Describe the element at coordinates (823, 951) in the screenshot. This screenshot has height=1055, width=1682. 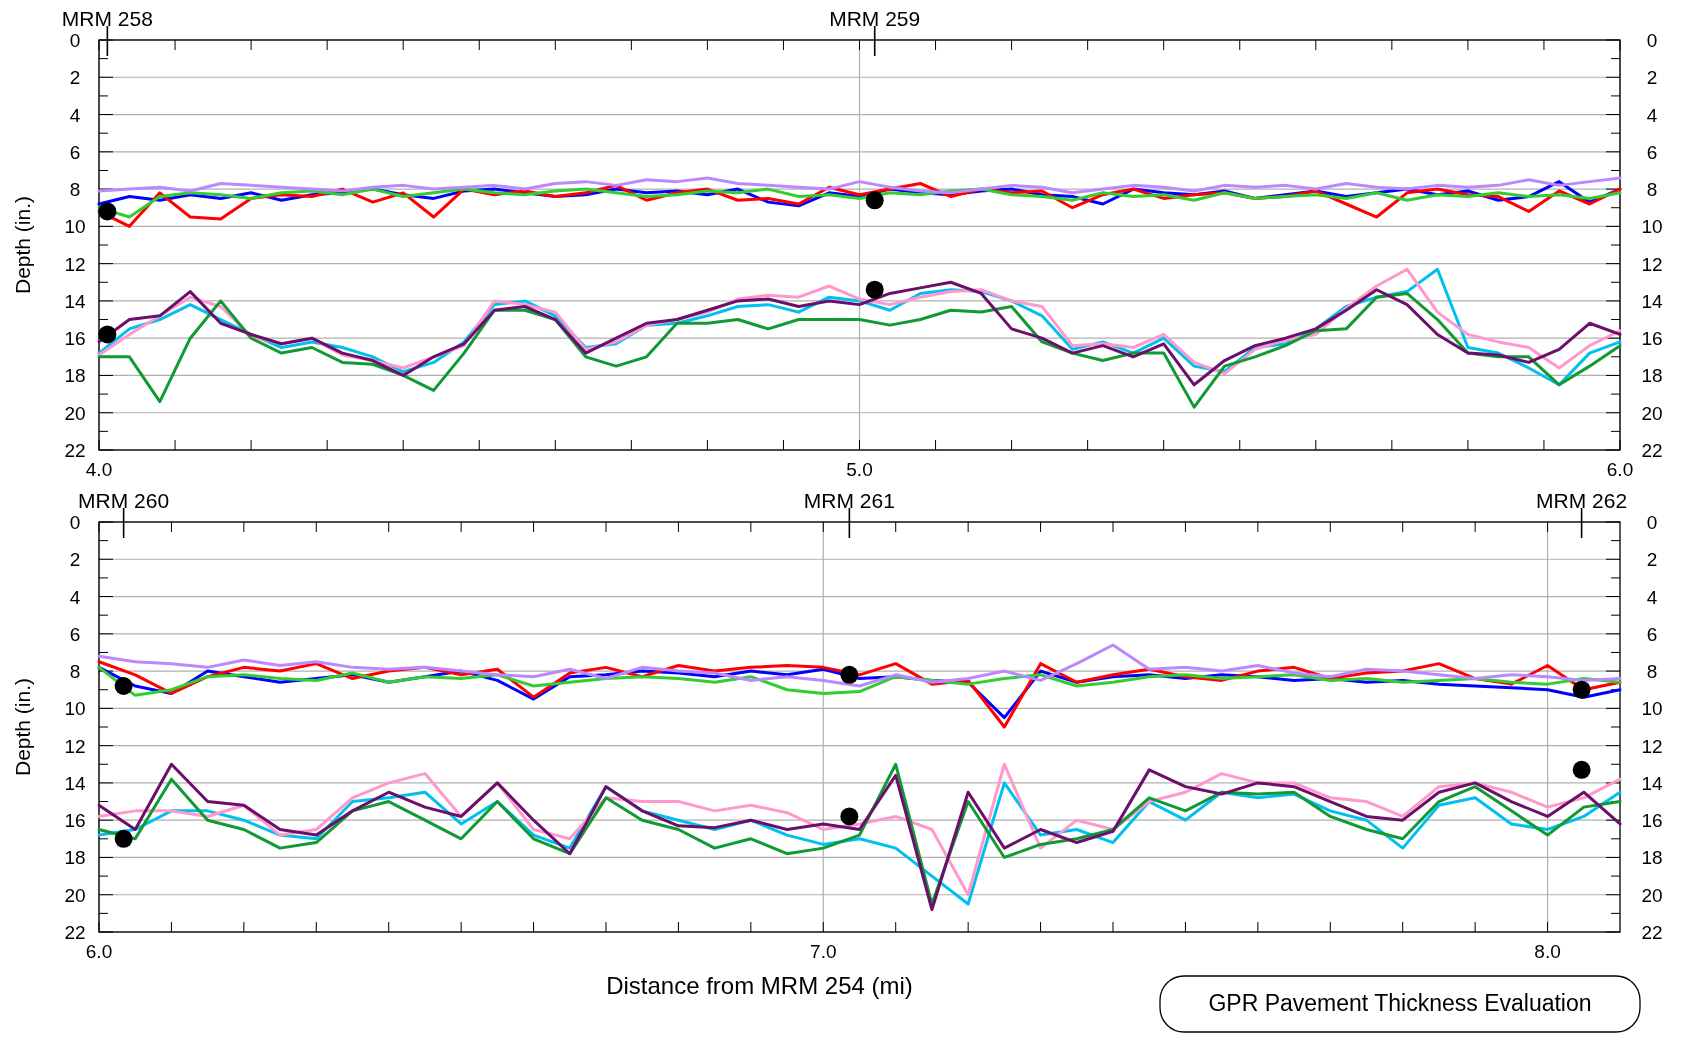
I see `x-tick-label: 7.0` at that location.